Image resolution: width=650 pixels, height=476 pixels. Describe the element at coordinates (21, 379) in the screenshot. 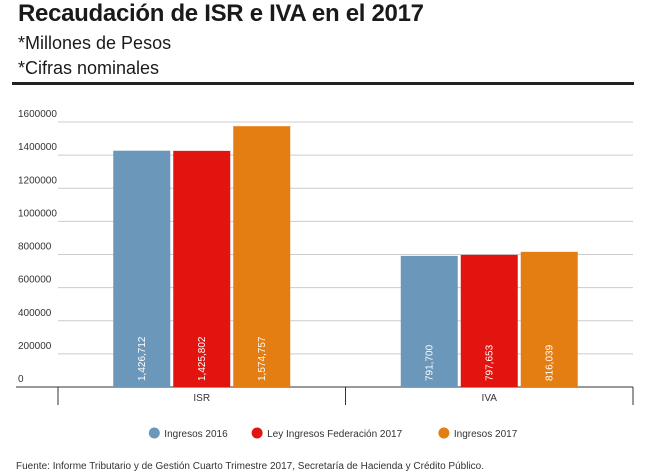

I see `y-tick-label: 0` at that location.